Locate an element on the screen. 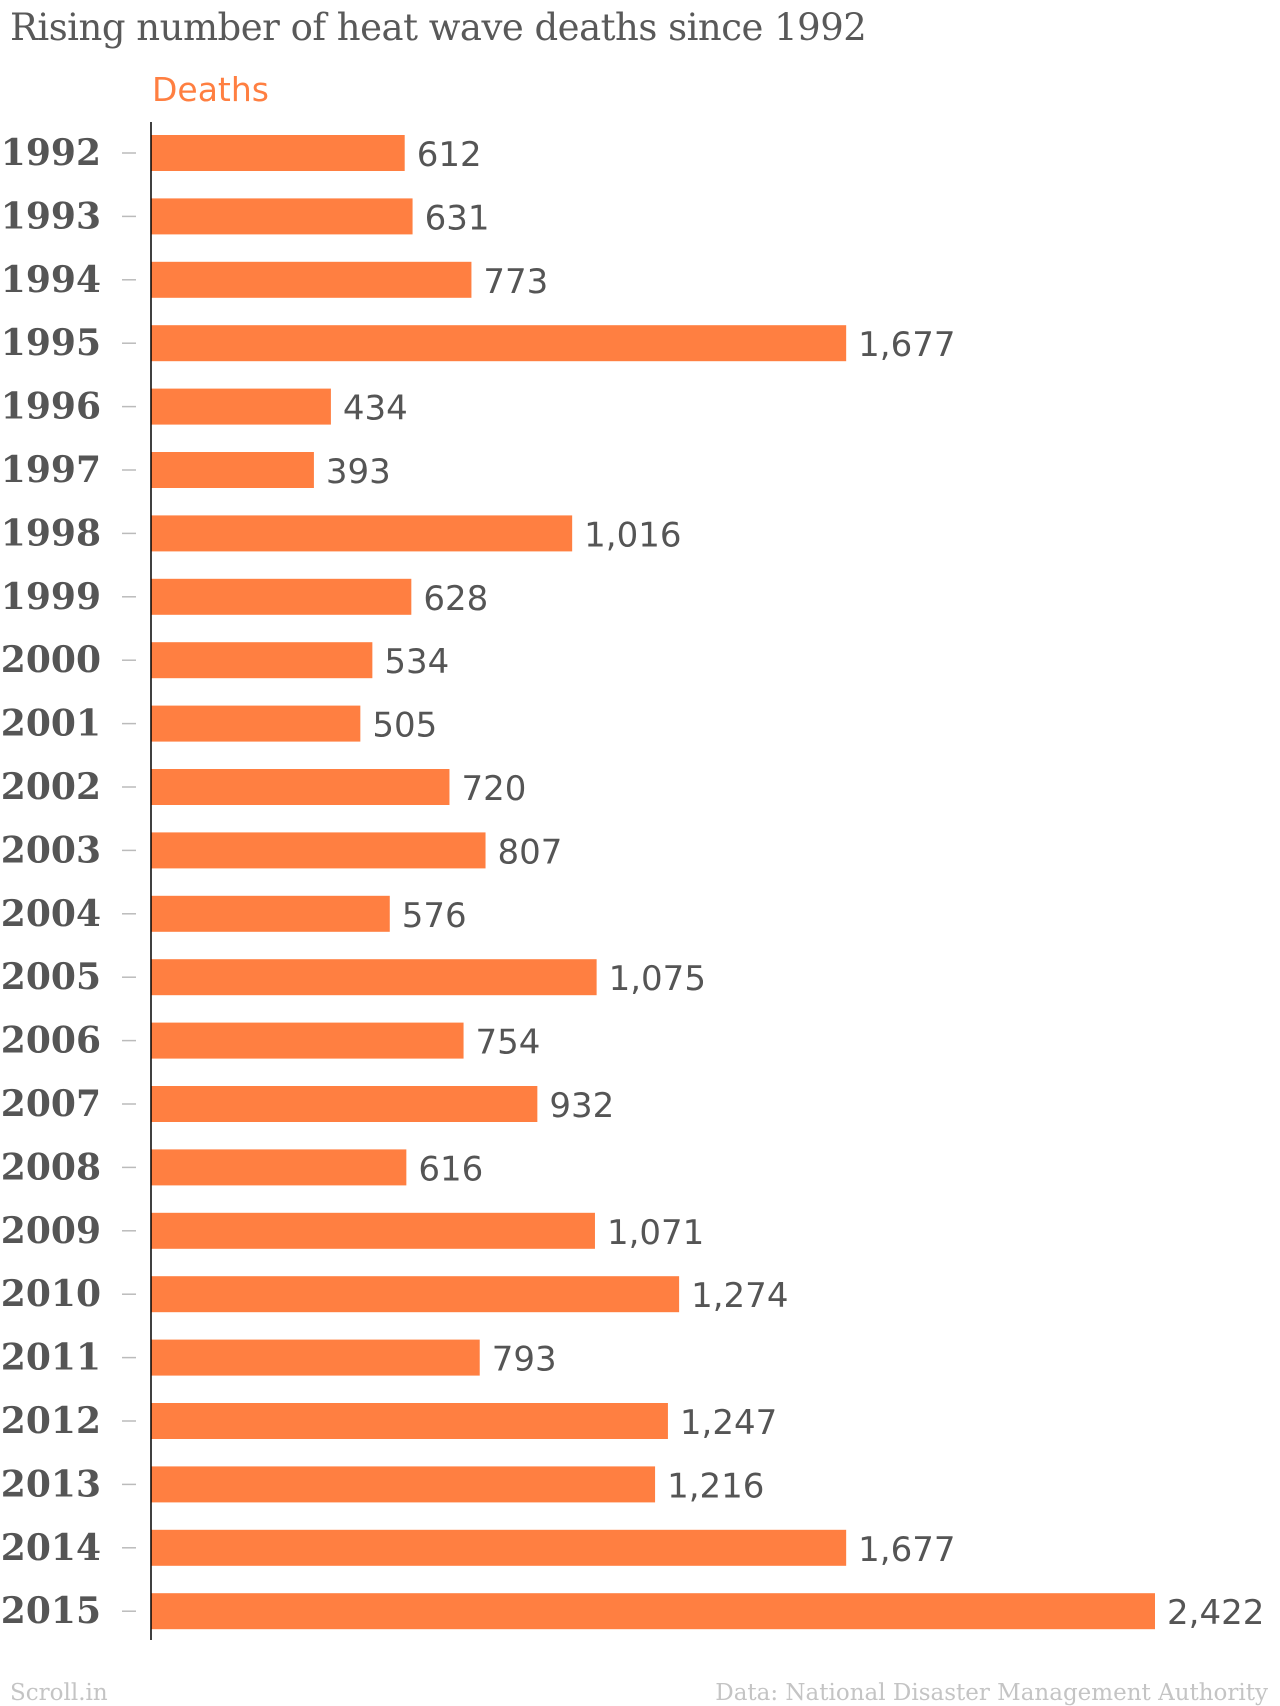 The image size is (1280, 1706). y-tick-label: 2014 is located at coordinates (51, 1548).